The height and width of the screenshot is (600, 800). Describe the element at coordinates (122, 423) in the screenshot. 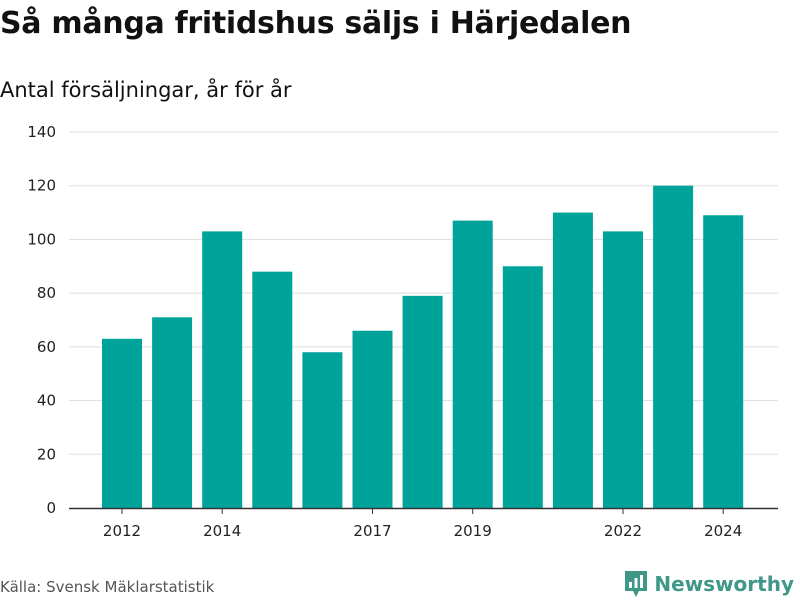

I see `bar-2012` at that location.